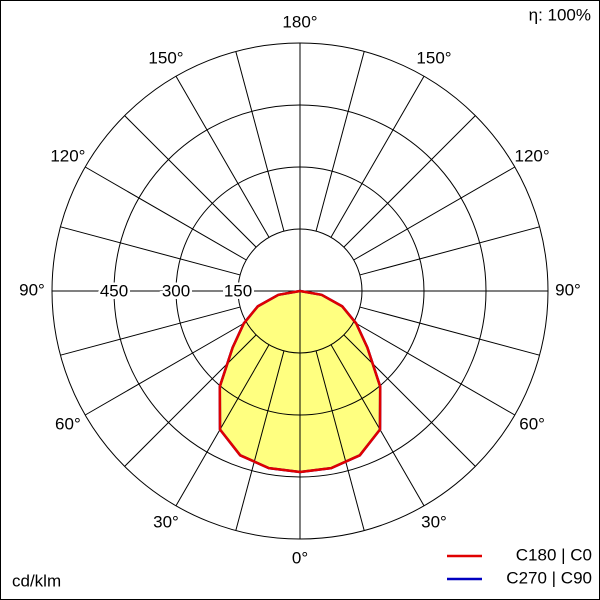 The height and width of the screenshot is (600, 600). What do you see at coordinates (299, 21) in the screenshot?
I see `angle-label: 180°` at bounding box center [299, 21].